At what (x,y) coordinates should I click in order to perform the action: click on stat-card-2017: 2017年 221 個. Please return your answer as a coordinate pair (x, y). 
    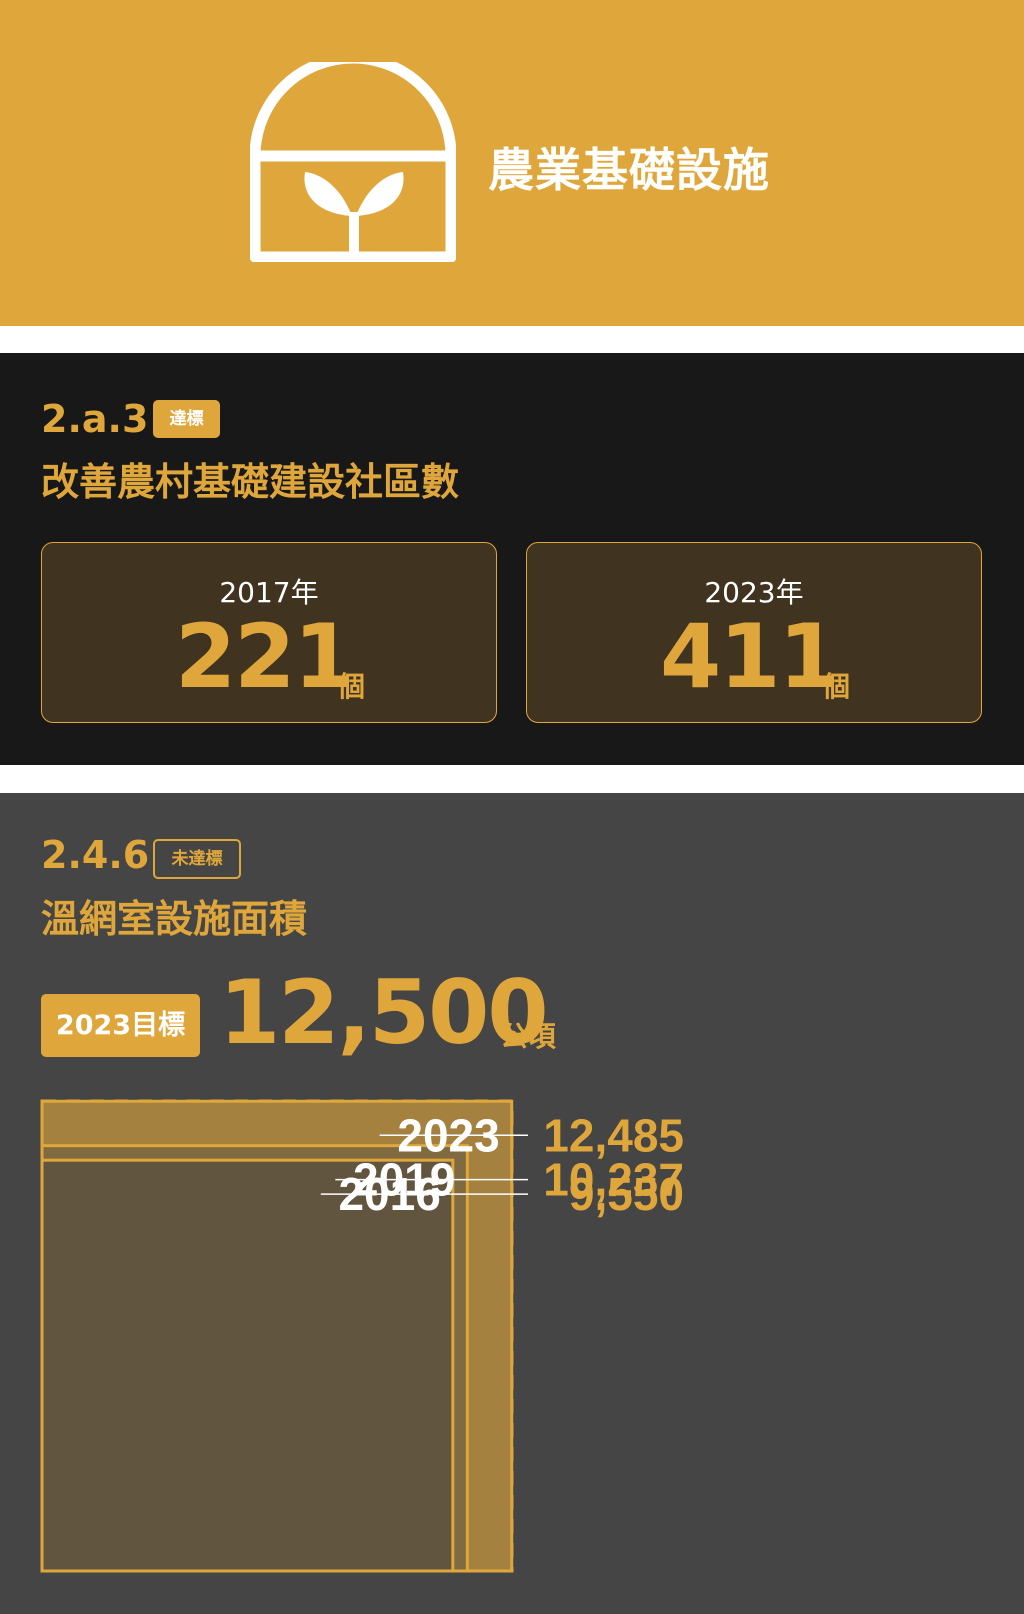
    Looking at the image, I should click on (269, 632).